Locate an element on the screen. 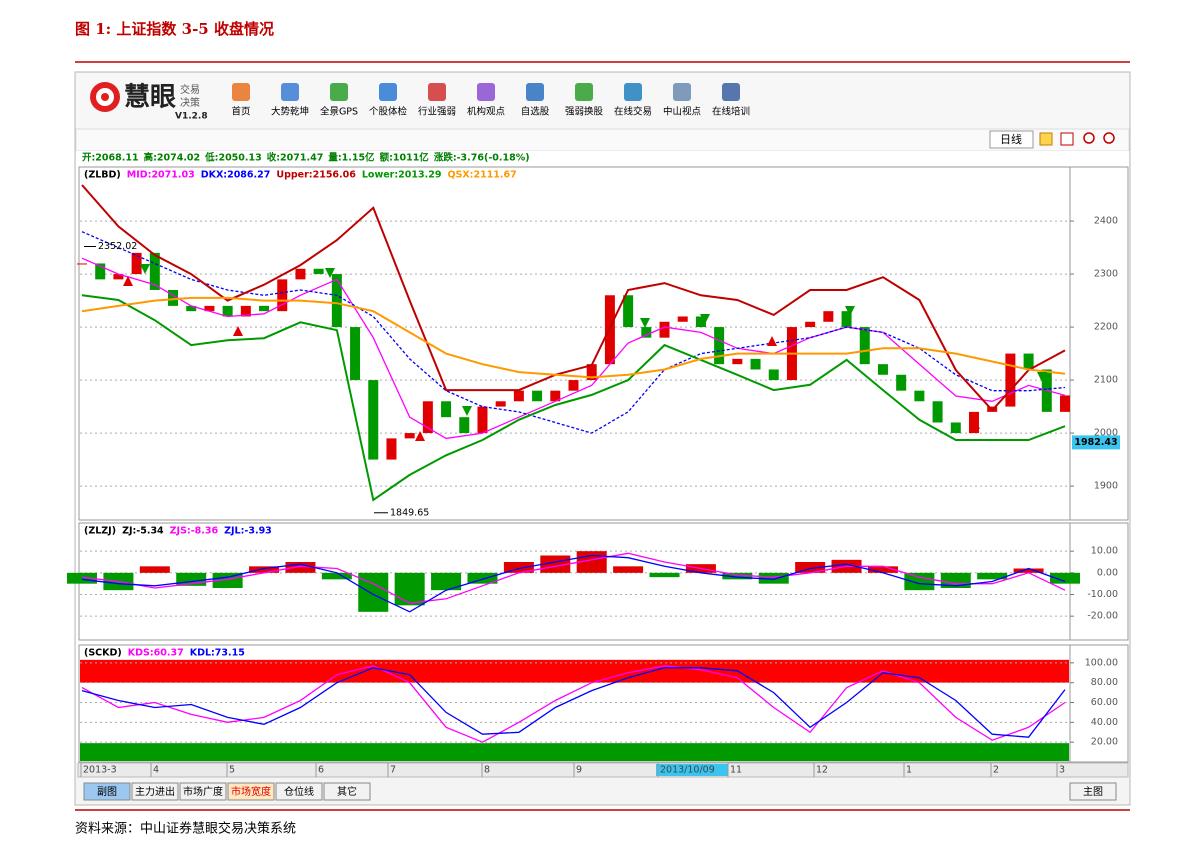  tab-label: 仓位线 is located at coordinates (299, 791).